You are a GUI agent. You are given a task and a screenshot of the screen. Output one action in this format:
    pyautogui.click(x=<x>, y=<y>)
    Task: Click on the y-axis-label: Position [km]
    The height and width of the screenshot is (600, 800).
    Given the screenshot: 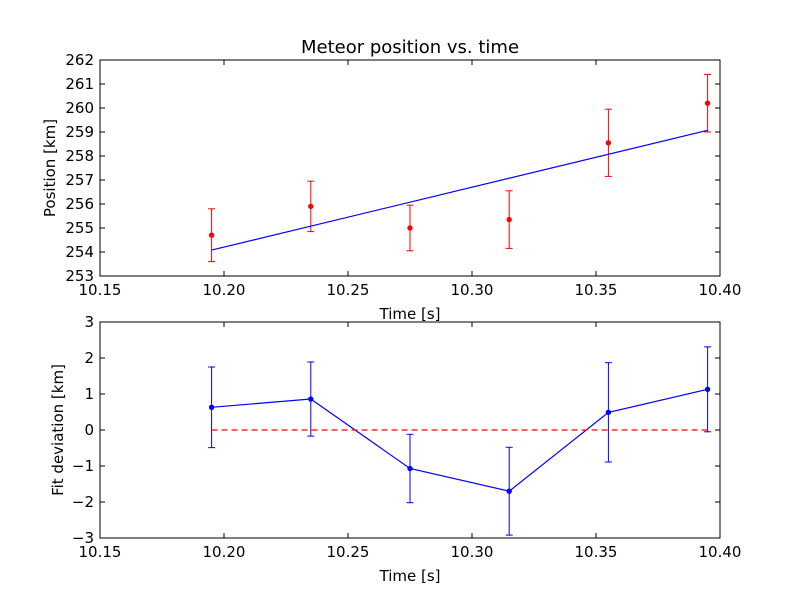 What is the action you would take?
    pyautogui.click(x=50, y=168)
    